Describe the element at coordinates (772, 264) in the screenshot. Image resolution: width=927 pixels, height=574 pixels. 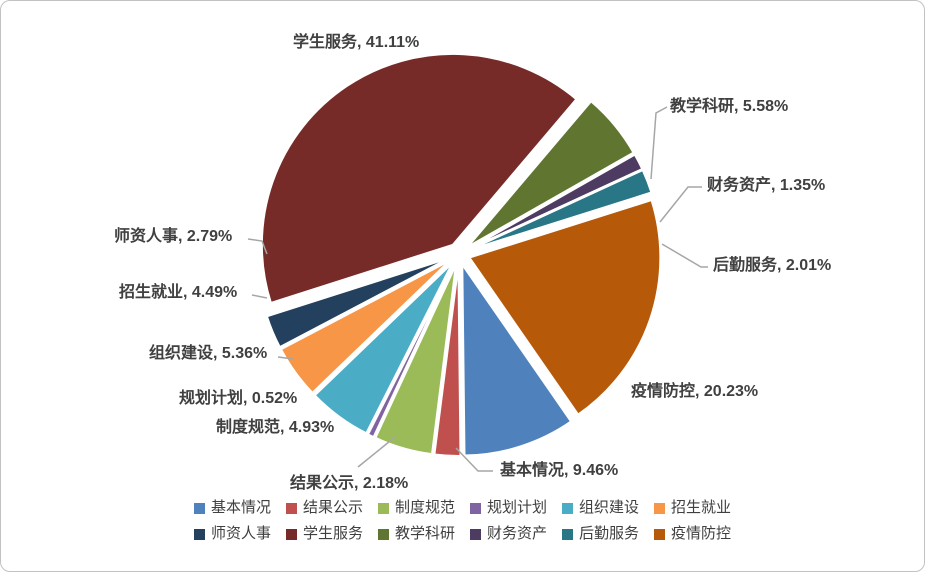
I see `data-label-后勤服务: 后勤服务, 2.01%` at that location.